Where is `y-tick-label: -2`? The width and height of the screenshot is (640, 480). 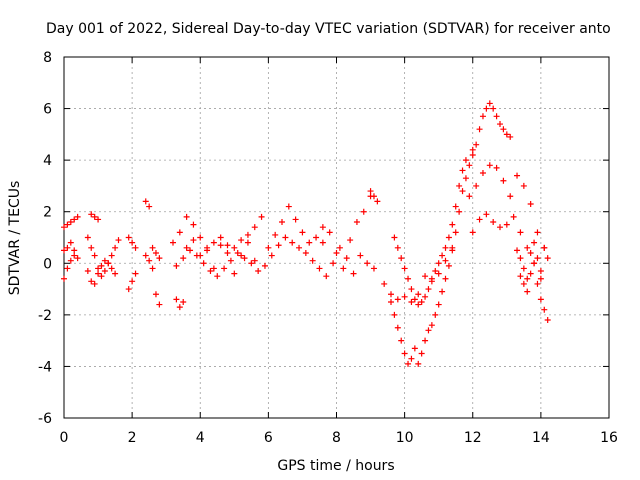 y-tick-label: -2 is located at coordinates (45, 316).